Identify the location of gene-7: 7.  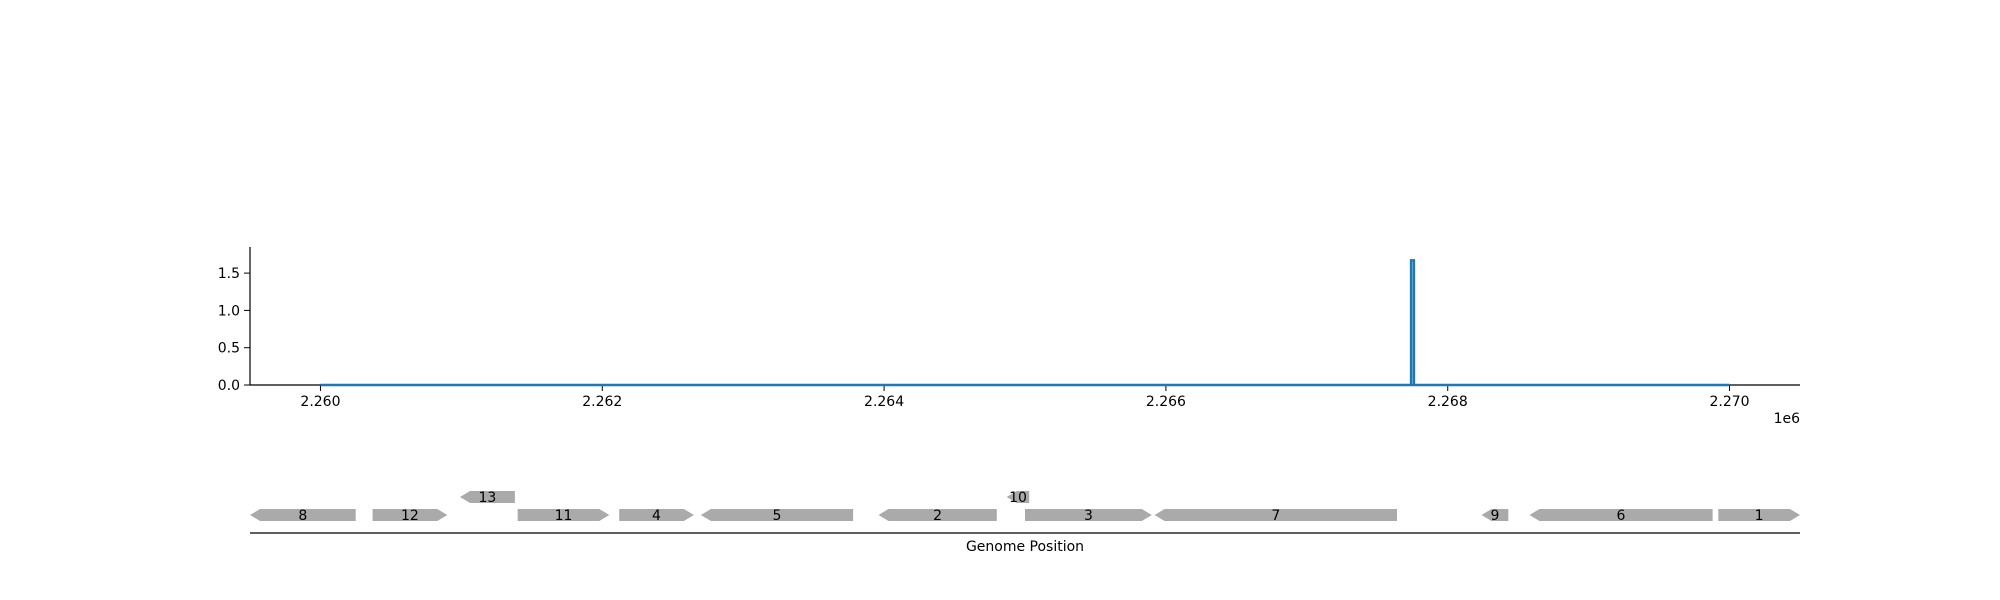
(1275, 516).